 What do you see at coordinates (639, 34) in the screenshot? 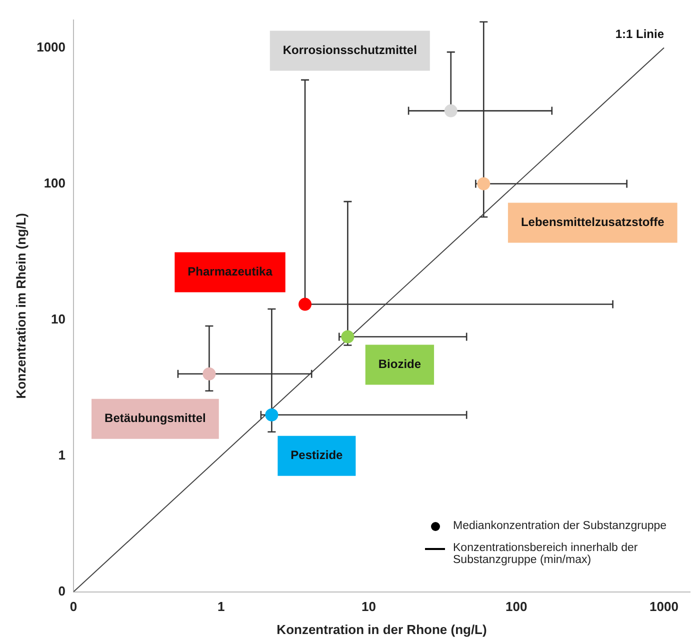
I see `series-label: 1:1 Linie` at bounding box center [639, 34].